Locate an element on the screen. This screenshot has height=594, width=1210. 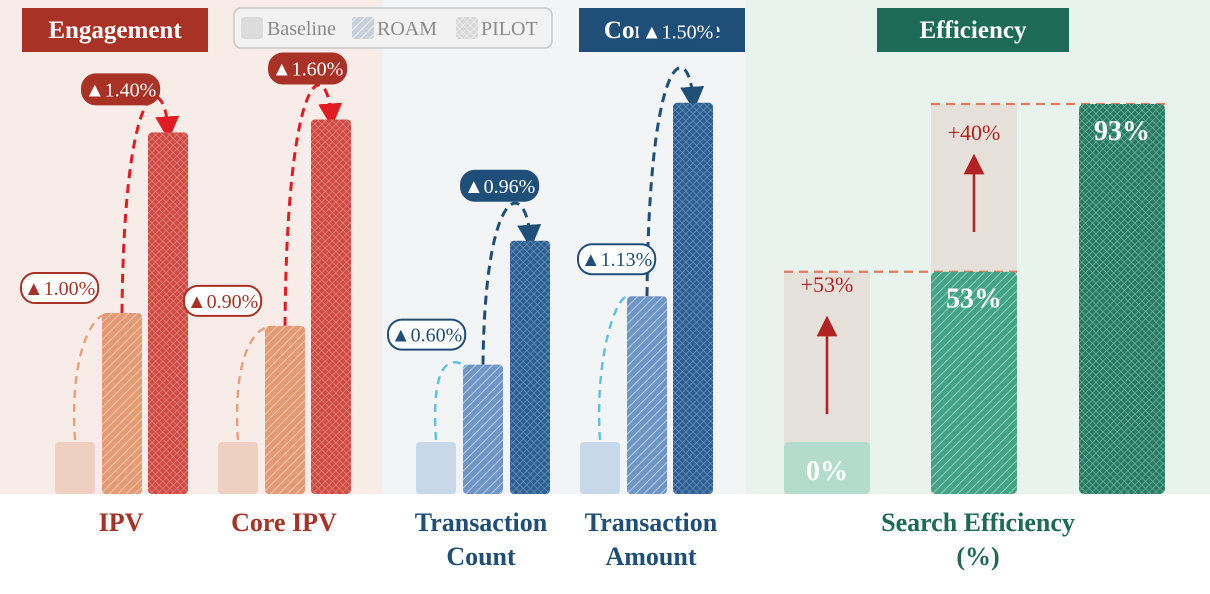
callout-box-ipv-pilot is located at coordinates (121, 89).